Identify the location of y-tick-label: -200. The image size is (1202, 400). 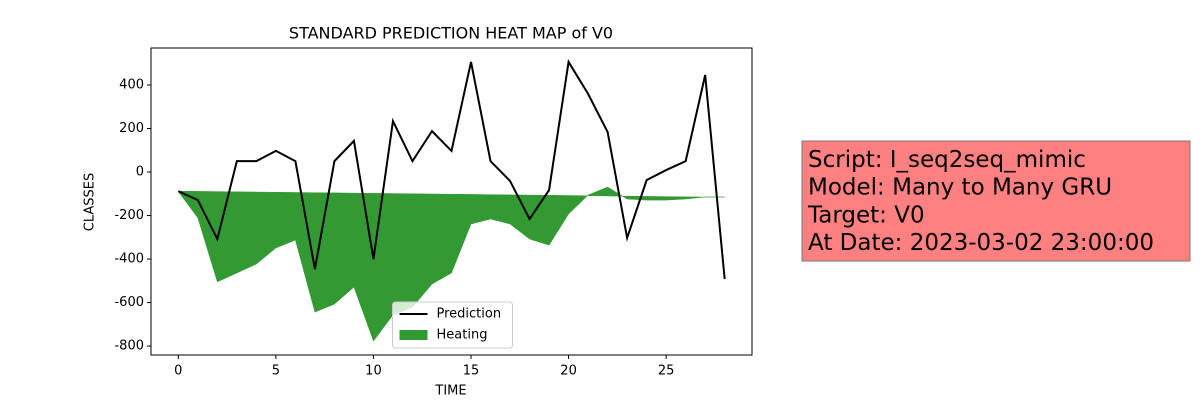
(129, 215).